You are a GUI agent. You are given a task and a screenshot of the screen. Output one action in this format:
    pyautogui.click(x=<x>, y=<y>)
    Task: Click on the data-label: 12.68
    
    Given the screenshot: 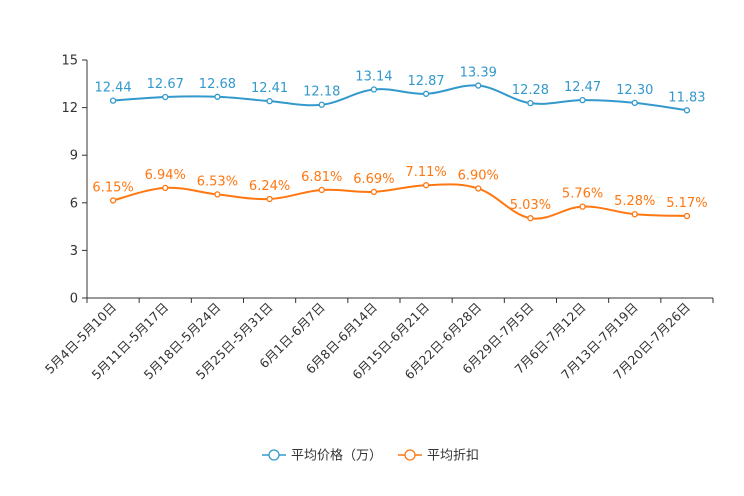 What is the action you would take?
    pyautogui.click(x=217, y=84)
    